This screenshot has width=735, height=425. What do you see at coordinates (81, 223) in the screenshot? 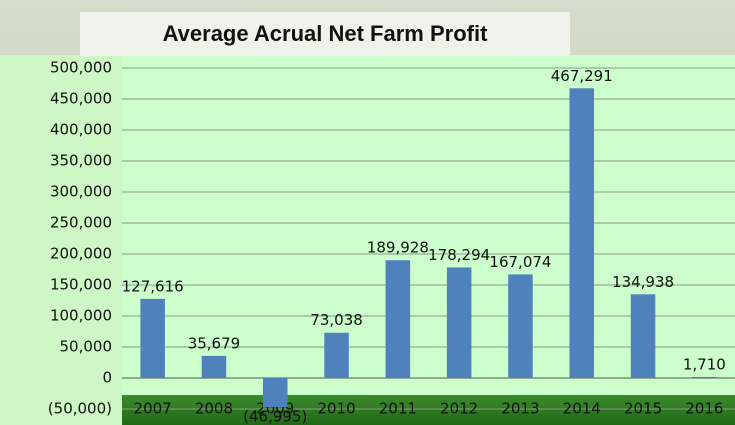
I see `y-tick-label: 250,000` at bounding box center [81, 223].